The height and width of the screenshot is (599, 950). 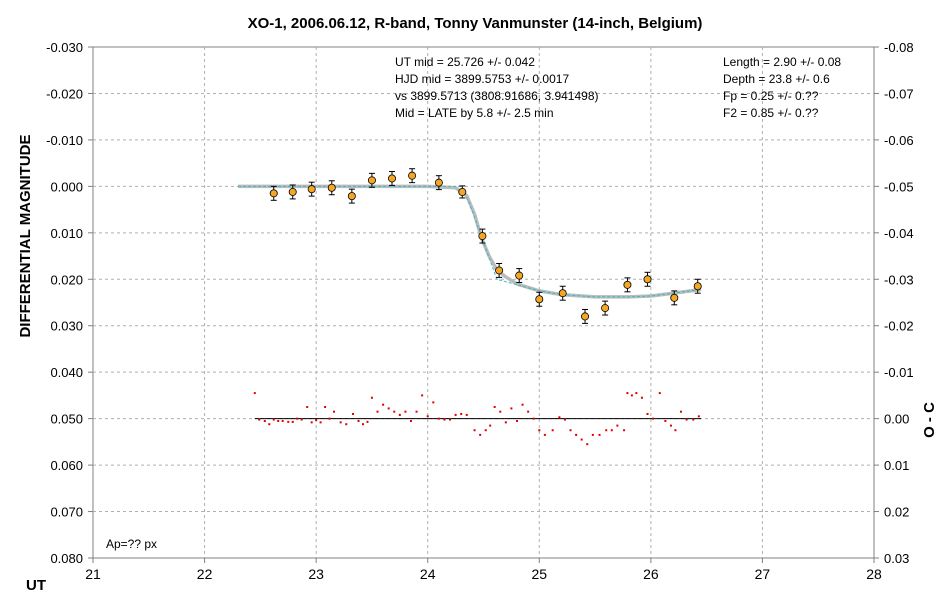 I want to click on stats-center-line: vs 3899.5713 (3808.91686, 3.941498), so click(x=497, y=96).